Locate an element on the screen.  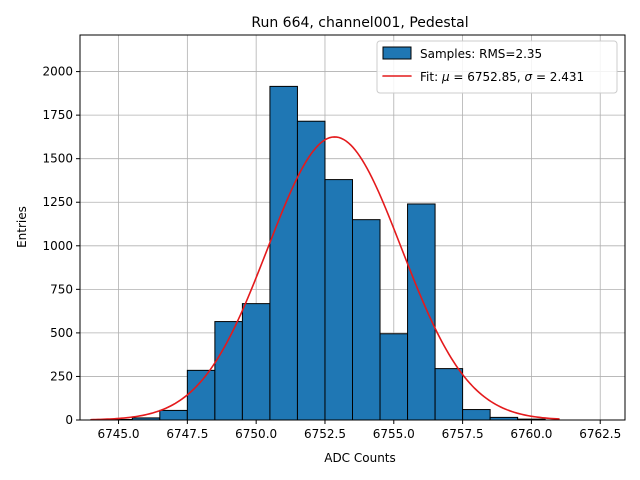
y-tick-label: 750 is located at coordinates (61, 289).